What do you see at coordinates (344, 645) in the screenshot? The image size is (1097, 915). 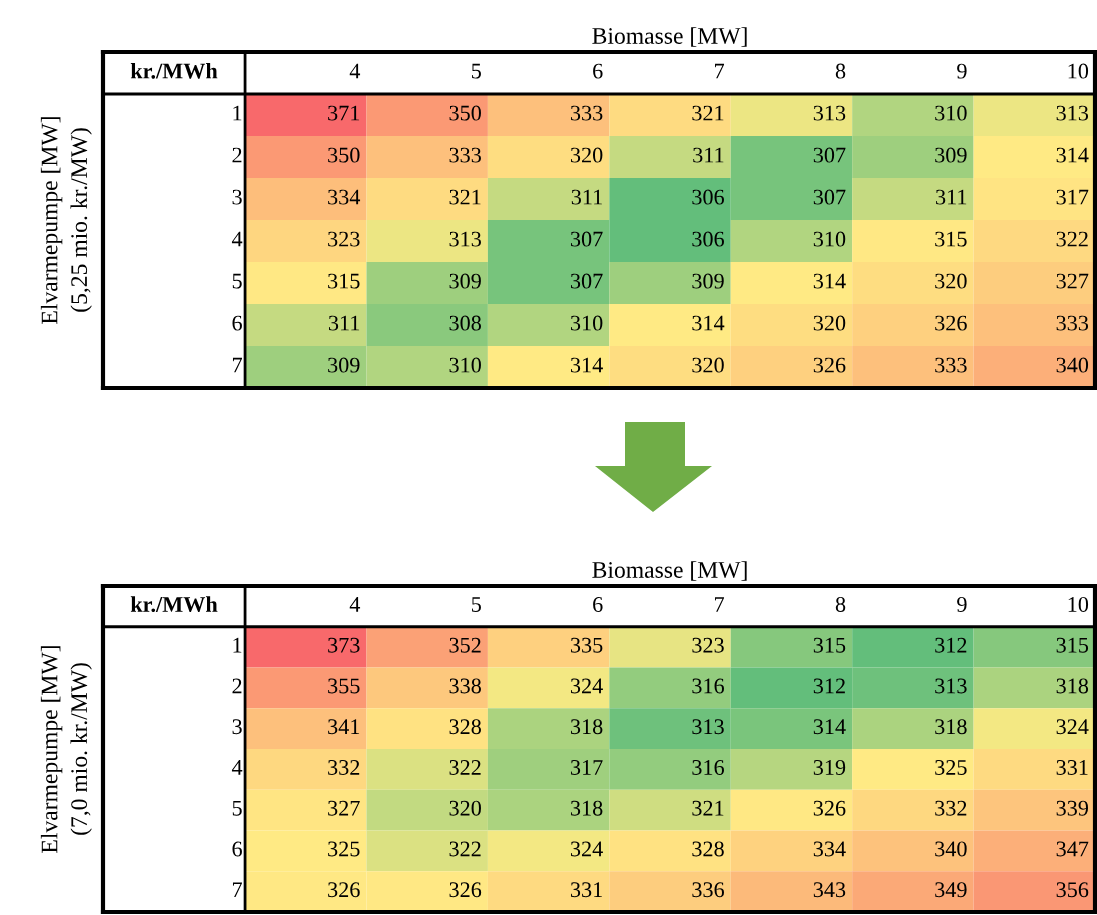 I see `data-label: 373` at bounding box center [344, 645].